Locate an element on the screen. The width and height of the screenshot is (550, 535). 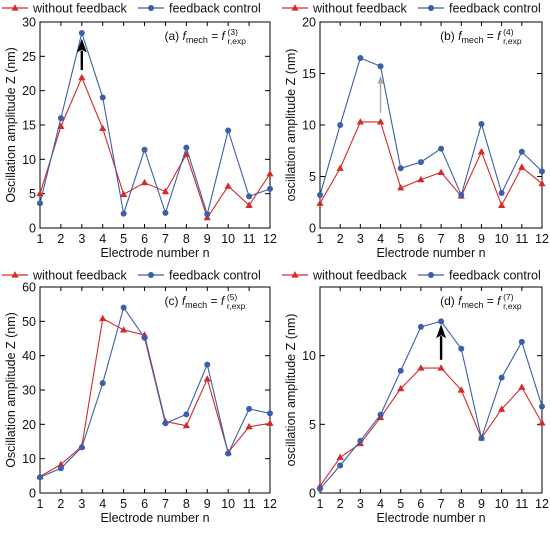
y-tick-label: 60 is located at coordinates (29, 288).